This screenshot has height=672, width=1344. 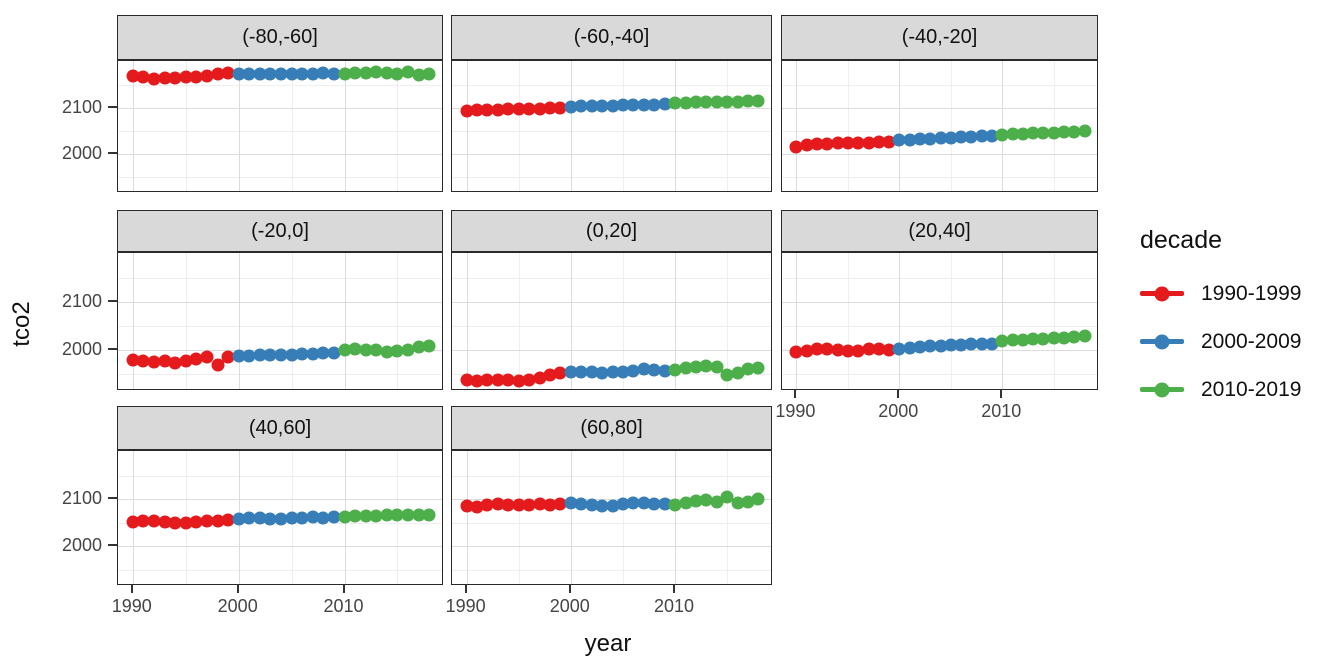 What do you see at coordinates (81, 301) in the screenshot?
I see `y-axis-tick-label: 2100` at bounding box center [81, 301].